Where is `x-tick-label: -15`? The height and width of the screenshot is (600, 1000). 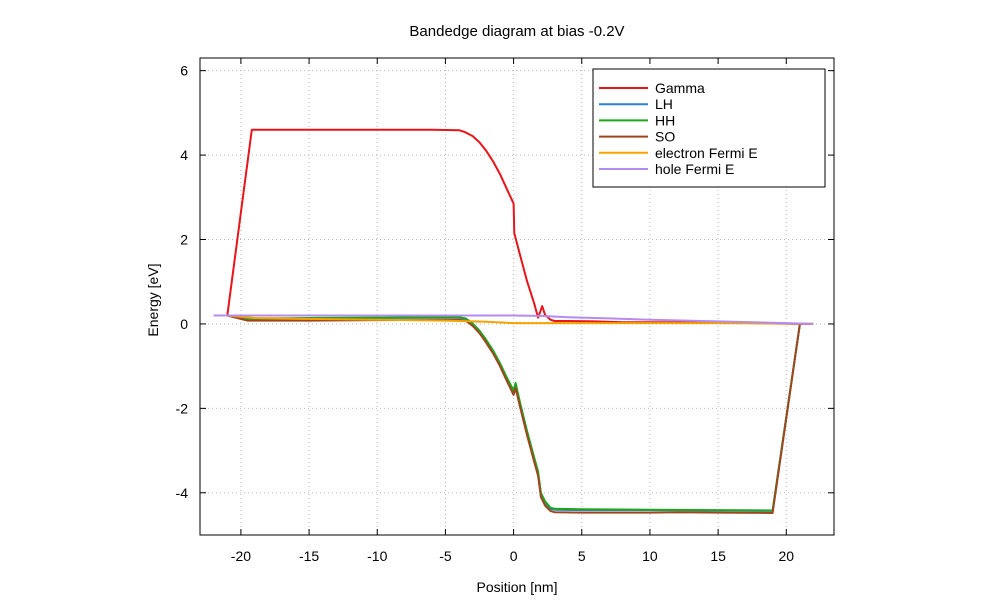 x-tick-label: -15 is located at coordinates (309, 556).